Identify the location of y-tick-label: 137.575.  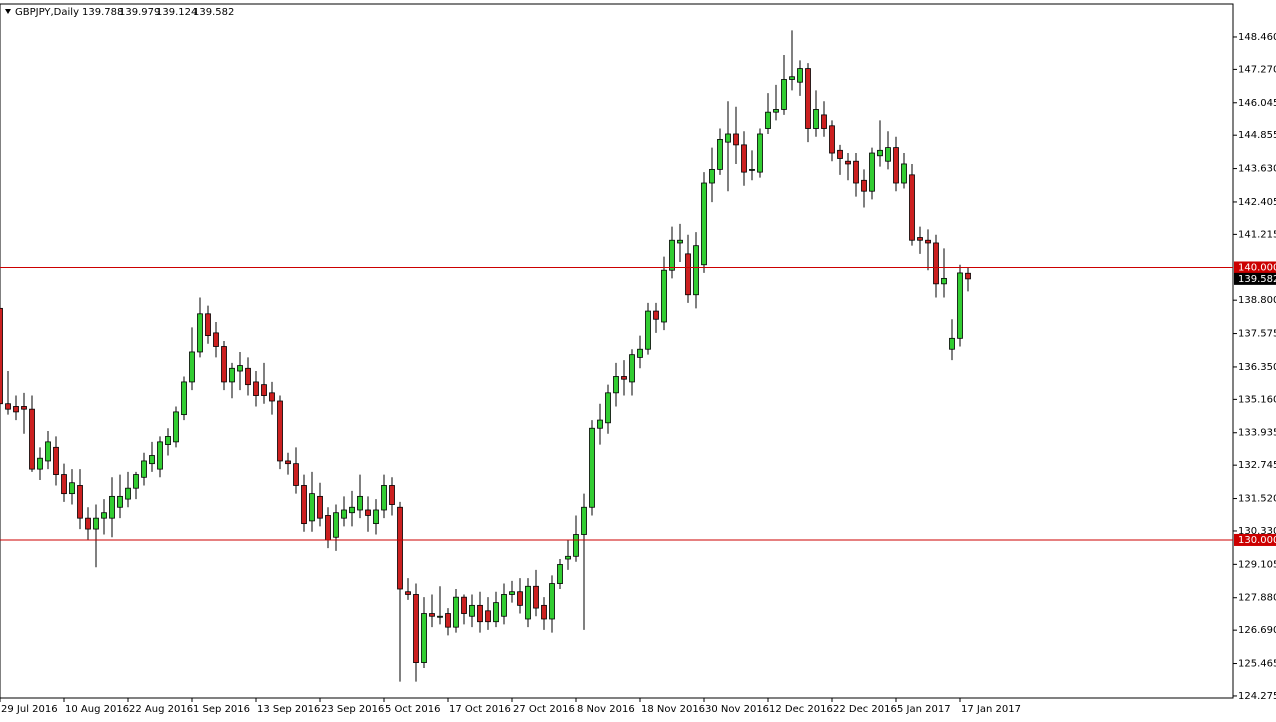
(1257, 334).